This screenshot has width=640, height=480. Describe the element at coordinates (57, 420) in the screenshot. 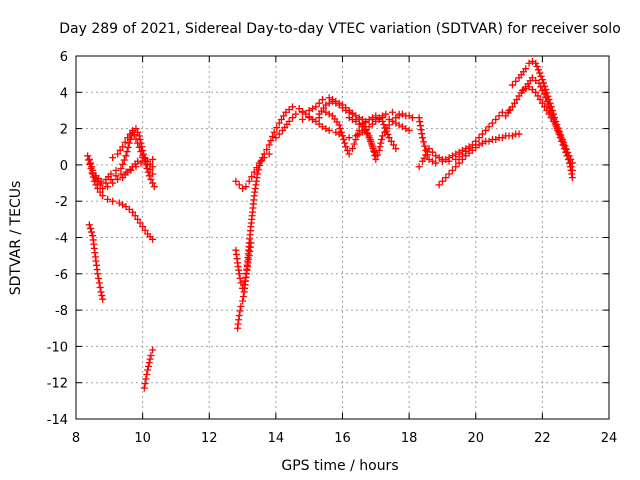

I see `y-tick-label: -14` at that location.